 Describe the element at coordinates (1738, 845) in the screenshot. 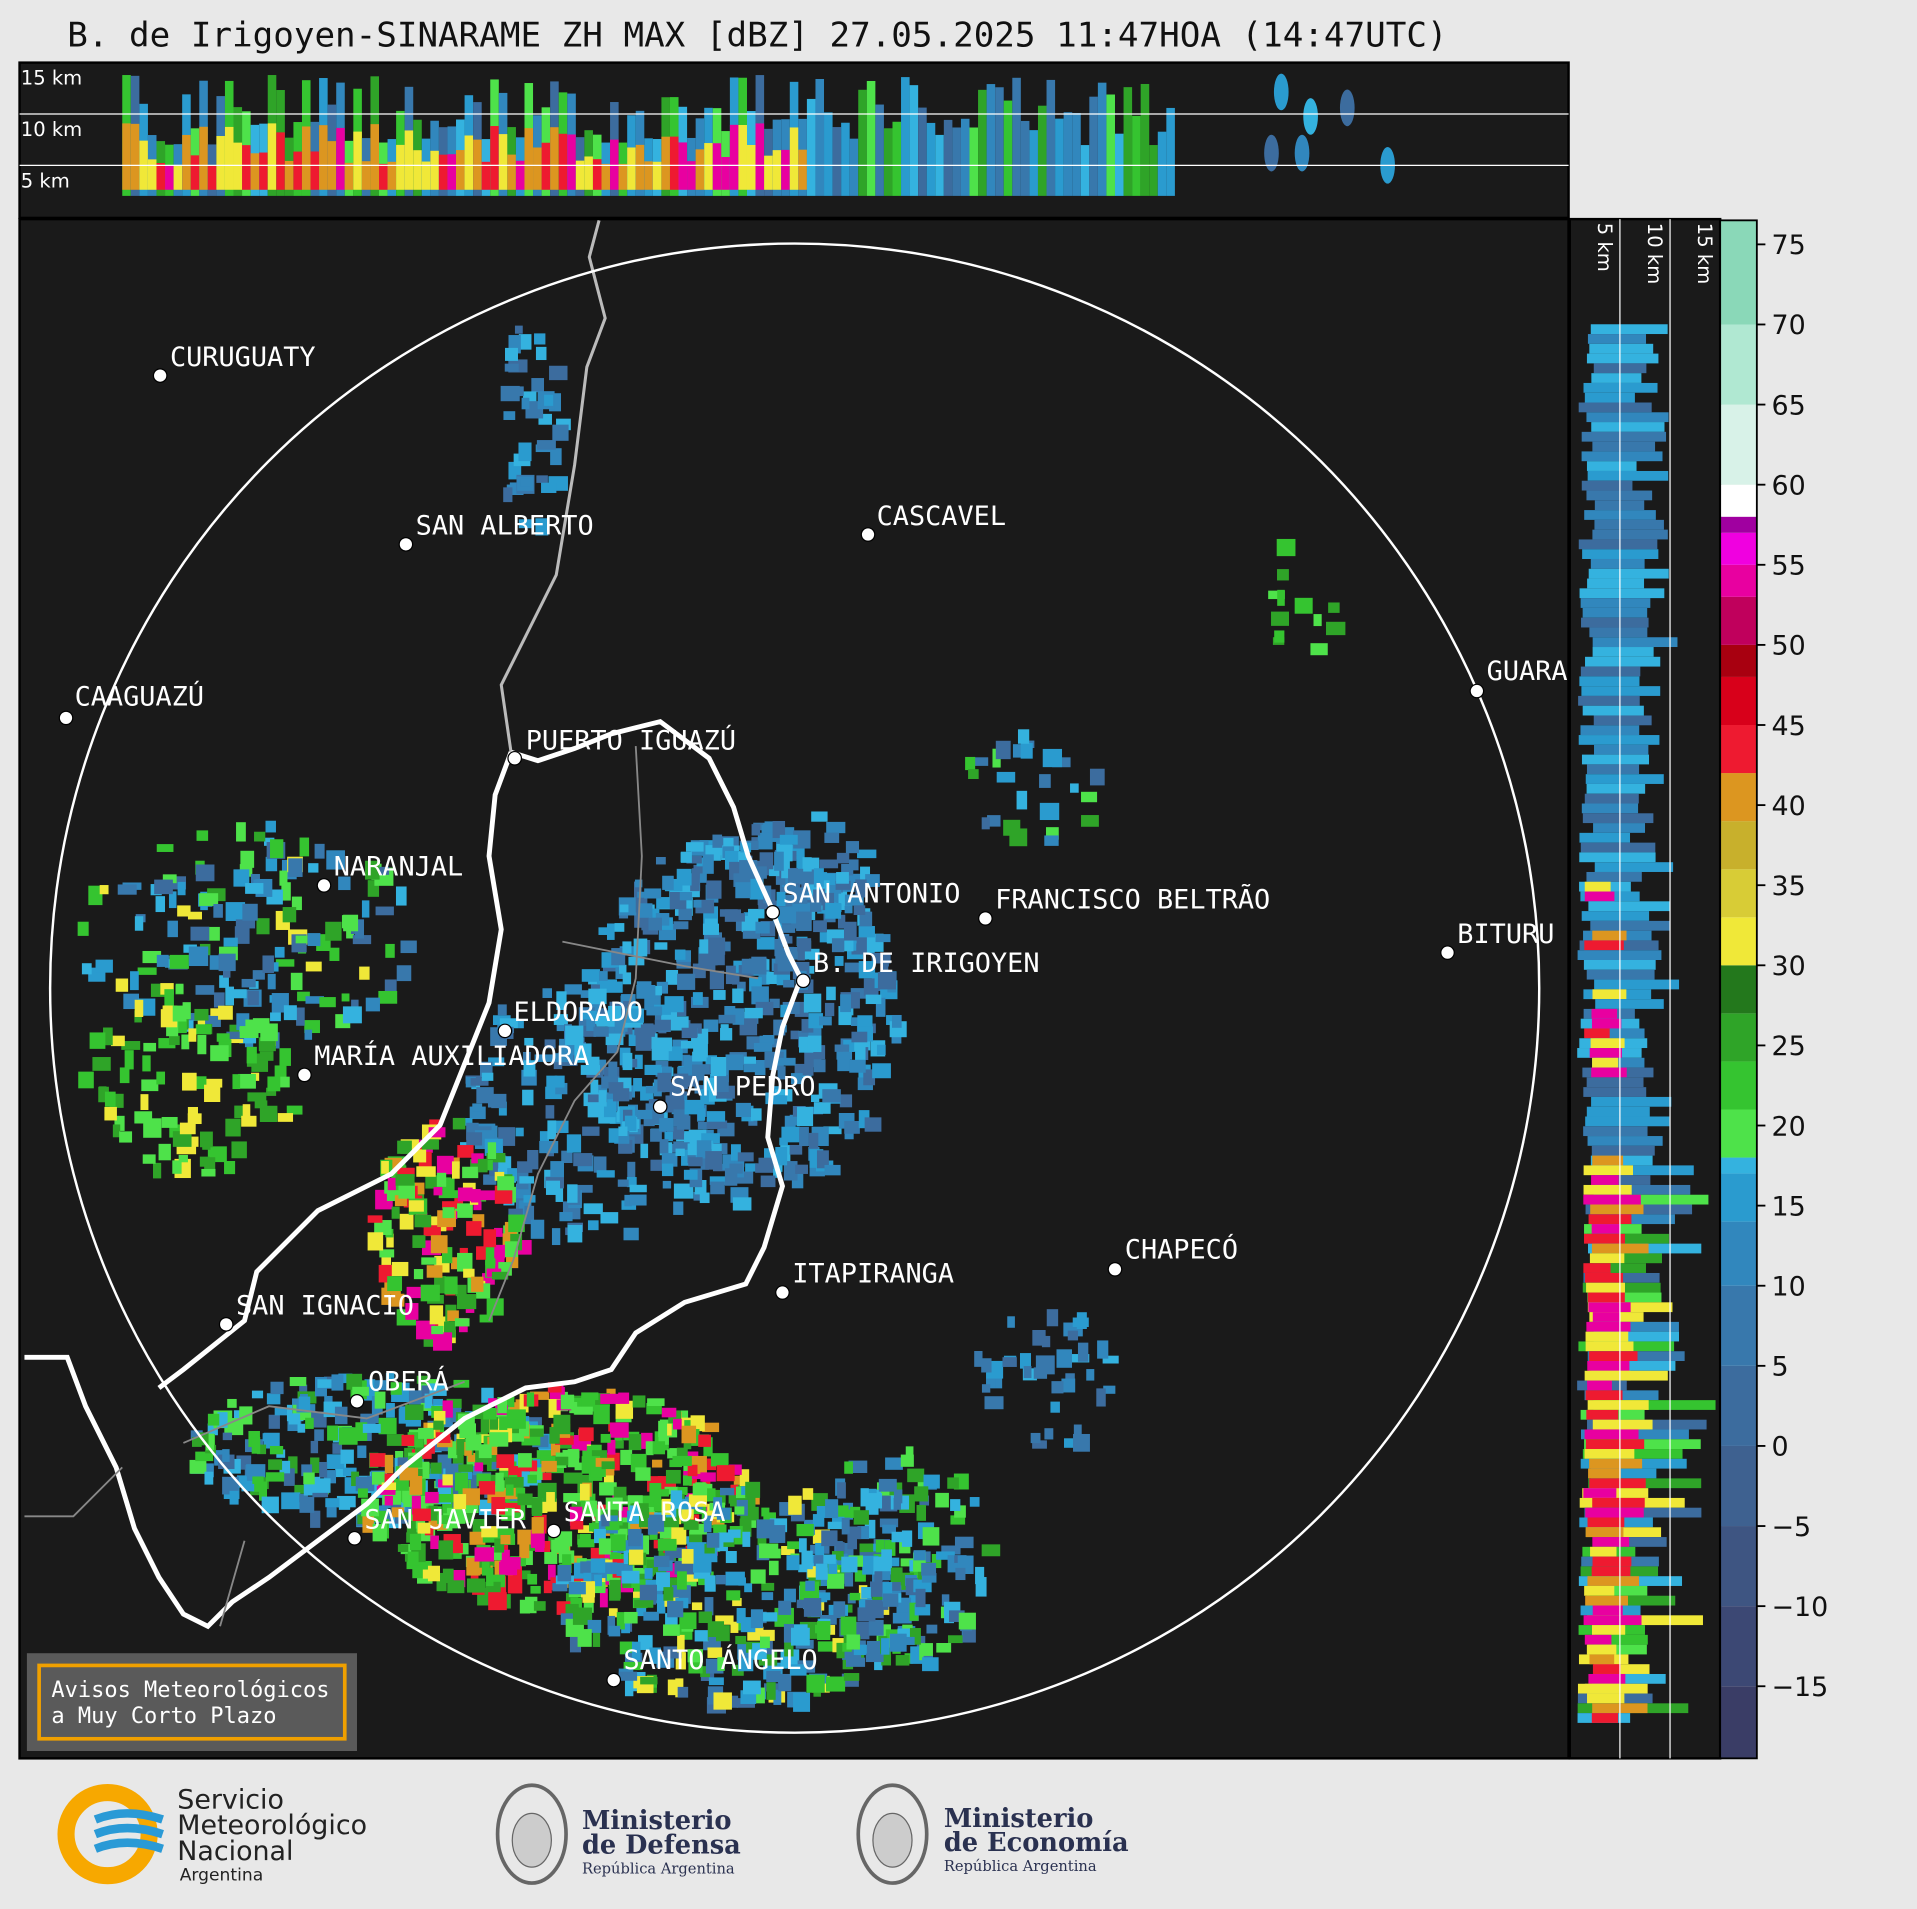

I see `color-band` at that location.